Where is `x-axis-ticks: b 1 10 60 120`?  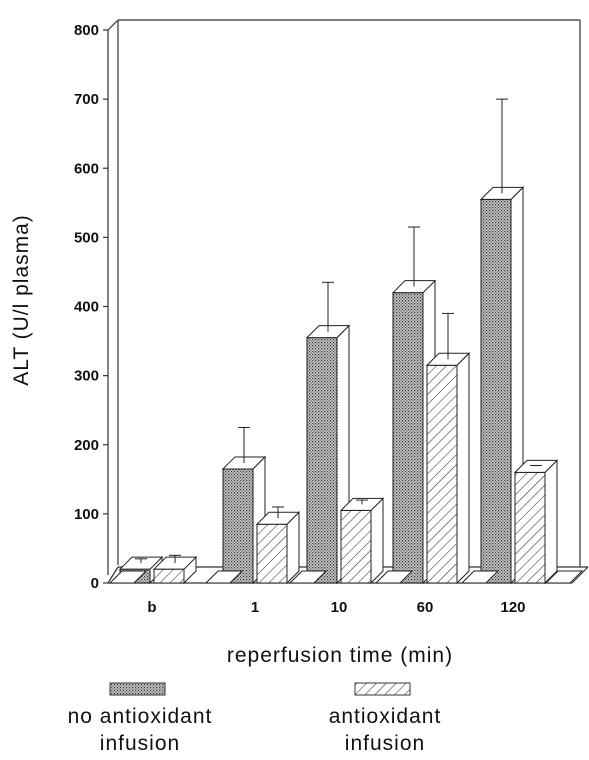
x-axis-ticks: b 1 10 60 120 is located at coordinates (336, 607).